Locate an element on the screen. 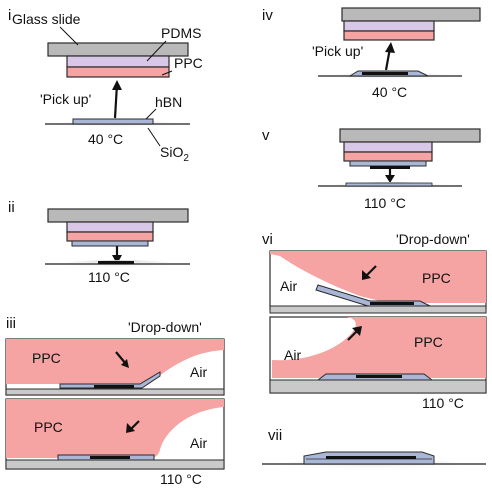 This screenshot has height=501, width=492. label-ppc-iii-top: PPC is located at coordinates (46, 358).